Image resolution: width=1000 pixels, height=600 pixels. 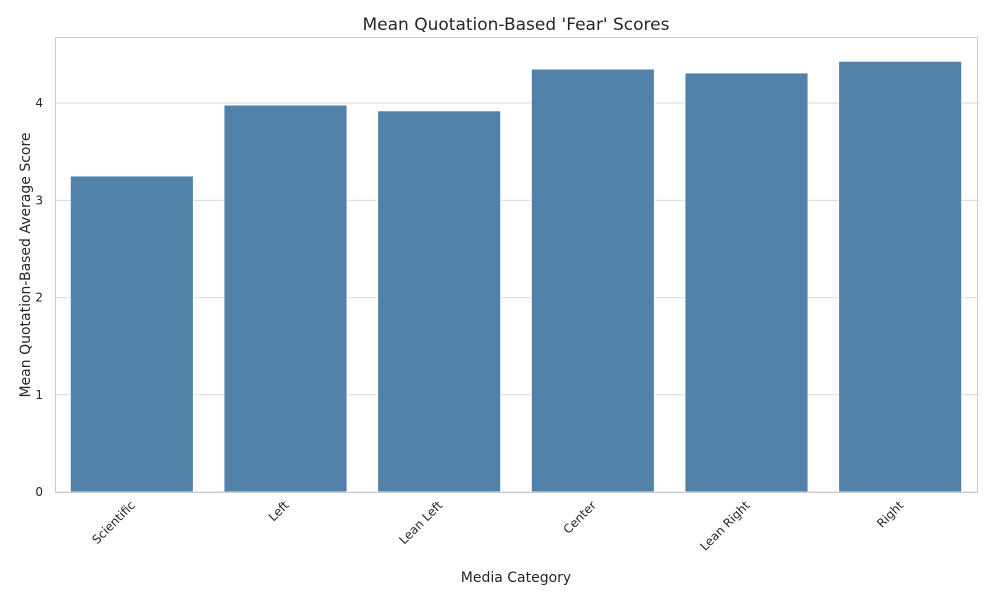 What do you see at coordinates (39, 200) in the screenshot?
I see `y-tick-label: 3` at bounding box center [39, 200].